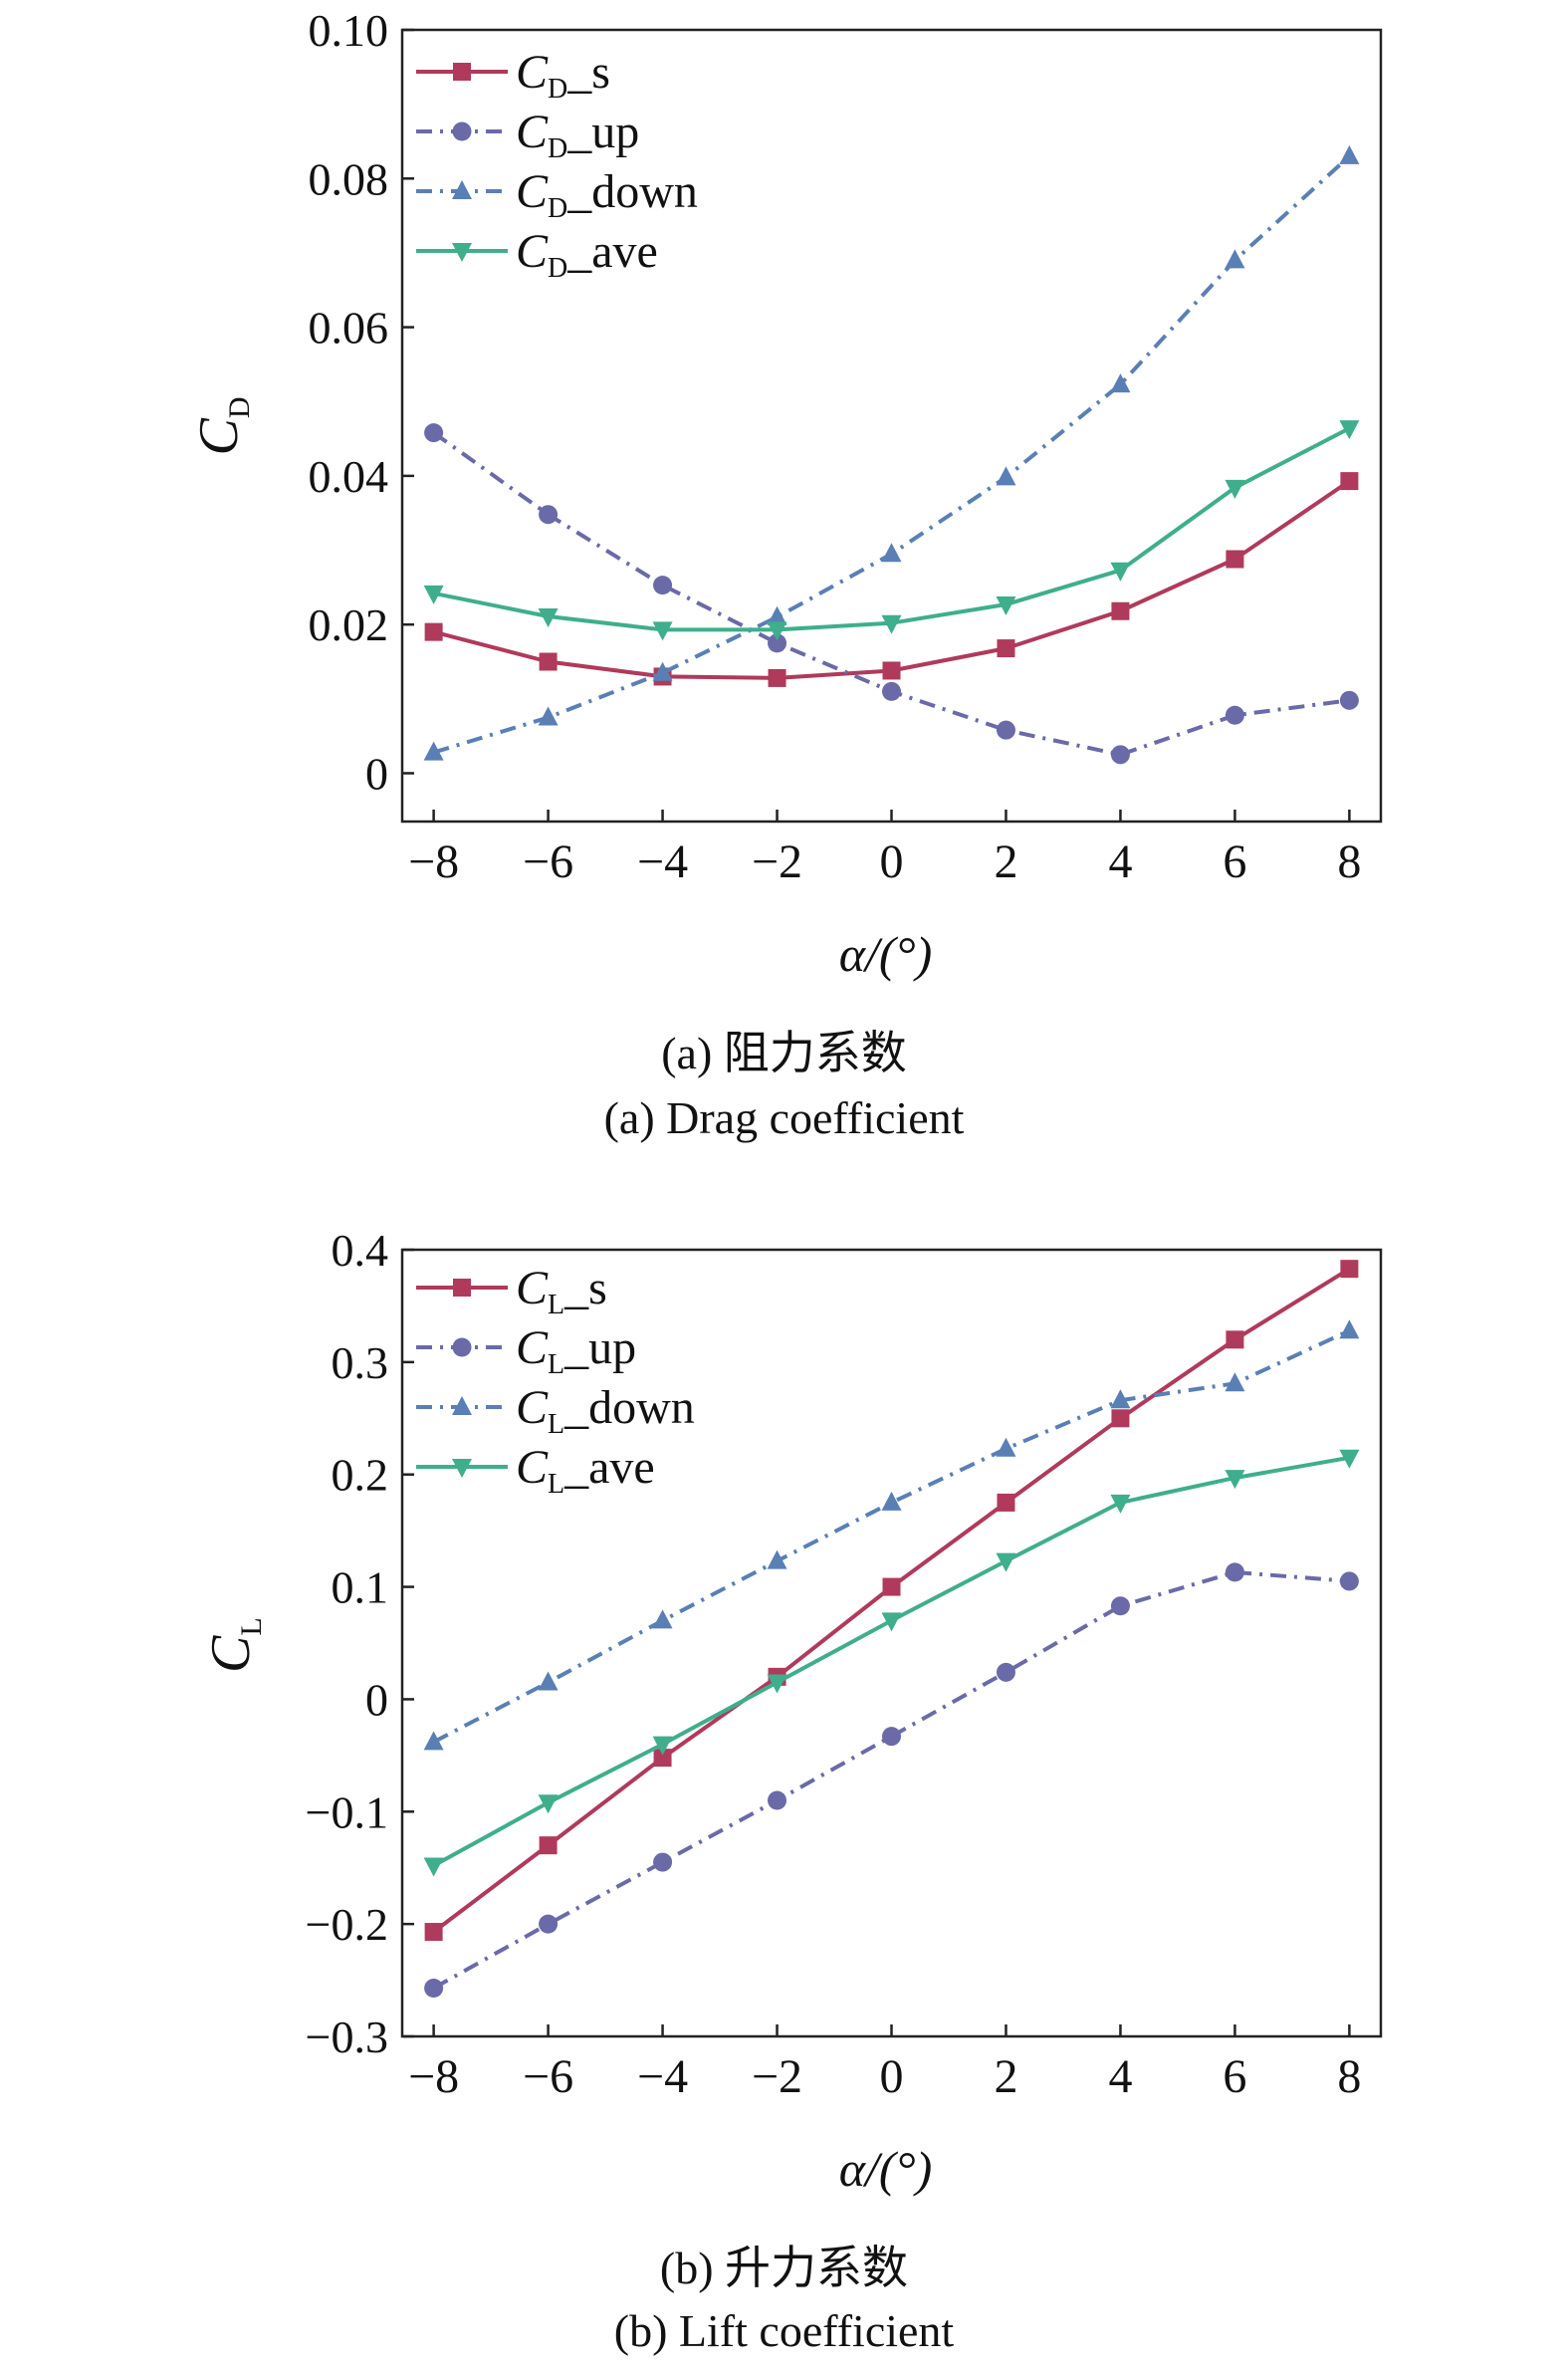 Image resolution: width=1568 pixels, height=2371 pixels. I want to click on charta-x-tick-label: 0, so click(892, 861).